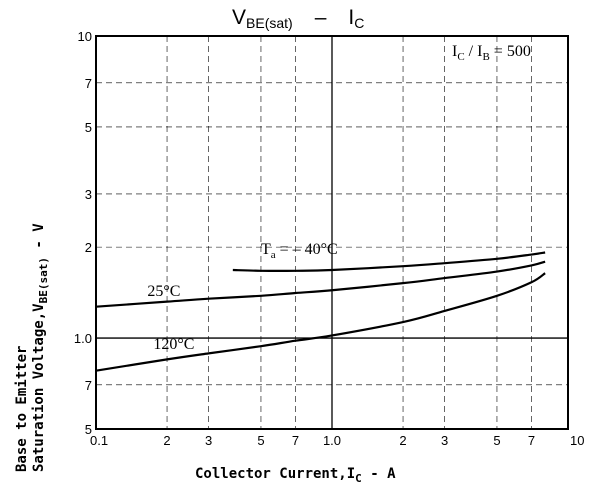 Image resolution: width=589 pixels, height=486 pixels. What do you see at coordinates (43, 280) in the screenshot?
I see `y-axis-label-line2-sub: BE(sat)` at bounding box center [43, 280].